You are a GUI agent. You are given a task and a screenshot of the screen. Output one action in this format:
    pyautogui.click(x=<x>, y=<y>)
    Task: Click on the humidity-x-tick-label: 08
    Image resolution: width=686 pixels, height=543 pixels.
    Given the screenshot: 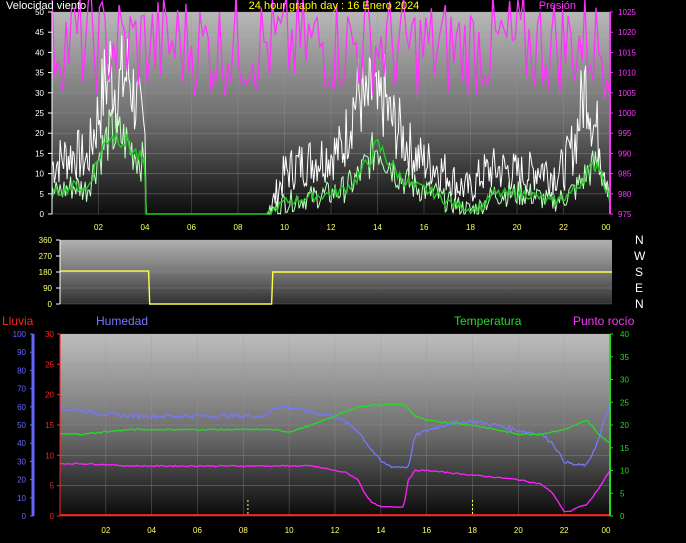 What is the action you would take?
    pyautogui.click(x=243, y=530)
    